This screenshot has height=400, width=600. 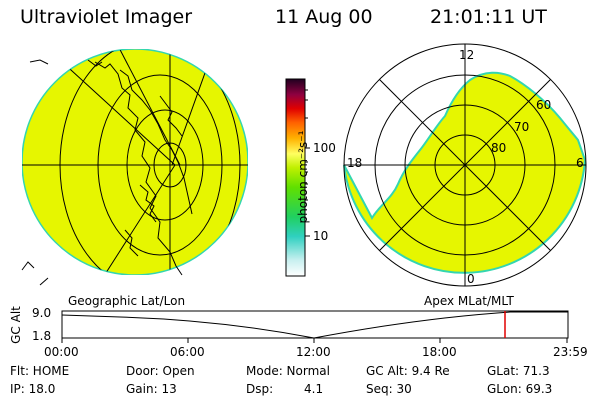 I want to click on orbit-xtick-4: 23:59, so click(x=570, y=352).